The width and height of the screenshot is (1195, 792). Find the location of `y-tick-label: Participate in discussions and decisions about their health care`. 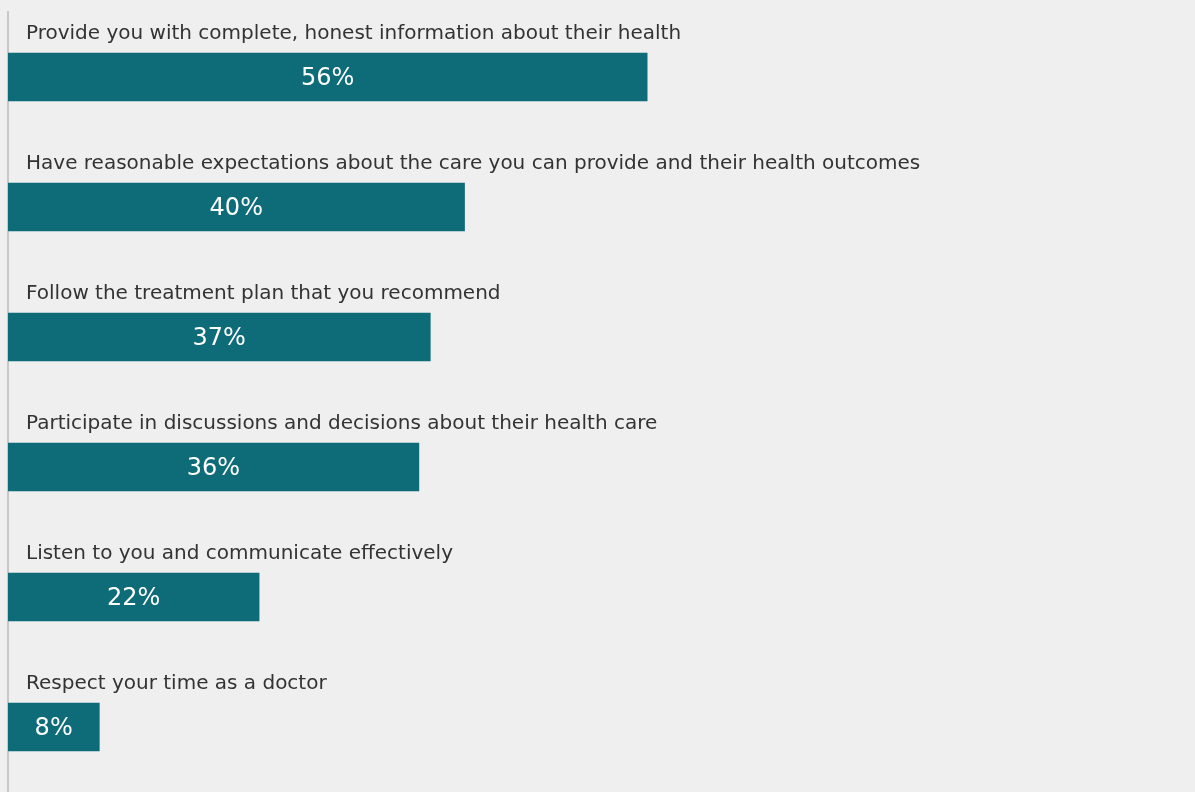

y-tick-label: Participate in discussions and decisions about their health care is located at coordinates (342, 422).